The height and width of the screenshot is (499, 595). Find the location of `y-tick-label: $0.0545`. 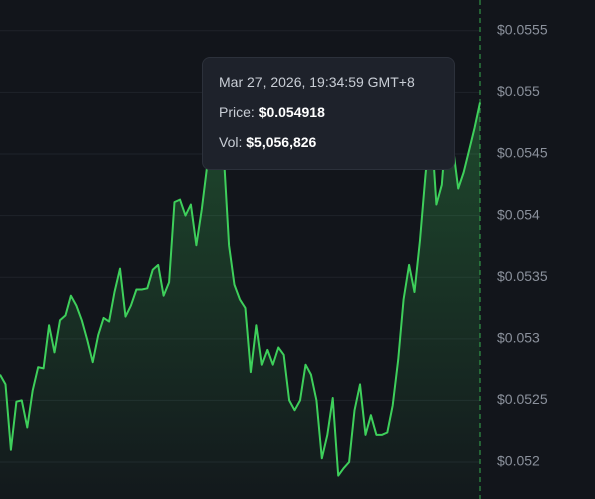

y-tick-label: $0.0545 is located at coordinates (522, 153).